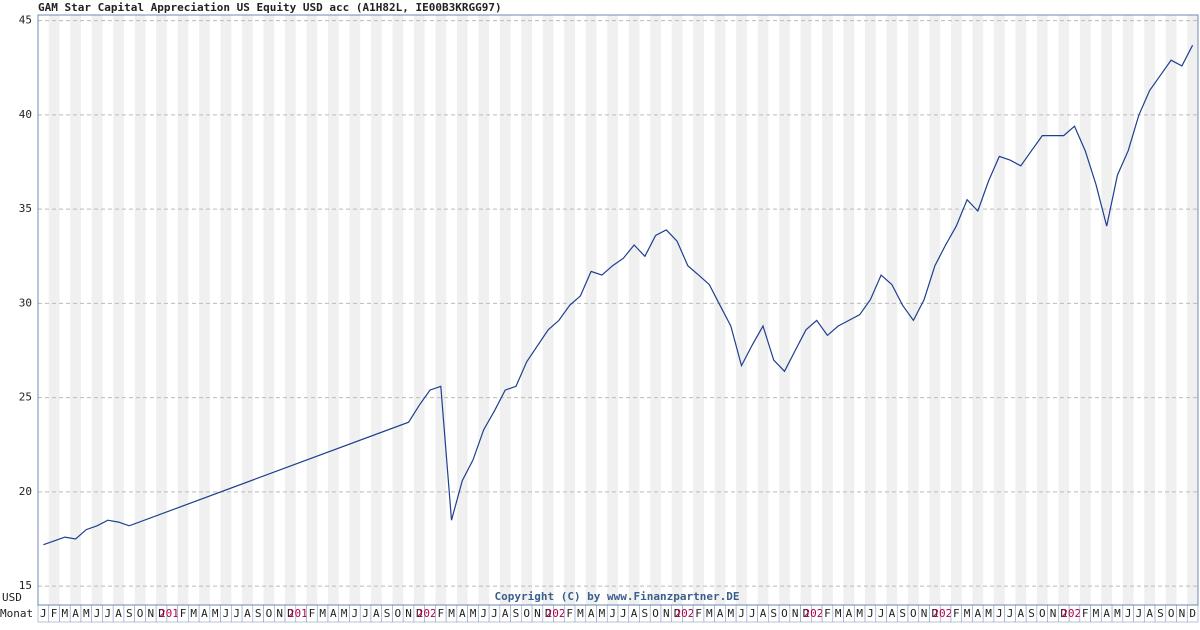 The width and height of the screenshot is (1200, 630). Describe the element at coordinates (25, 585) in the screenshot. I see `y-tick-label: 15` at that location.